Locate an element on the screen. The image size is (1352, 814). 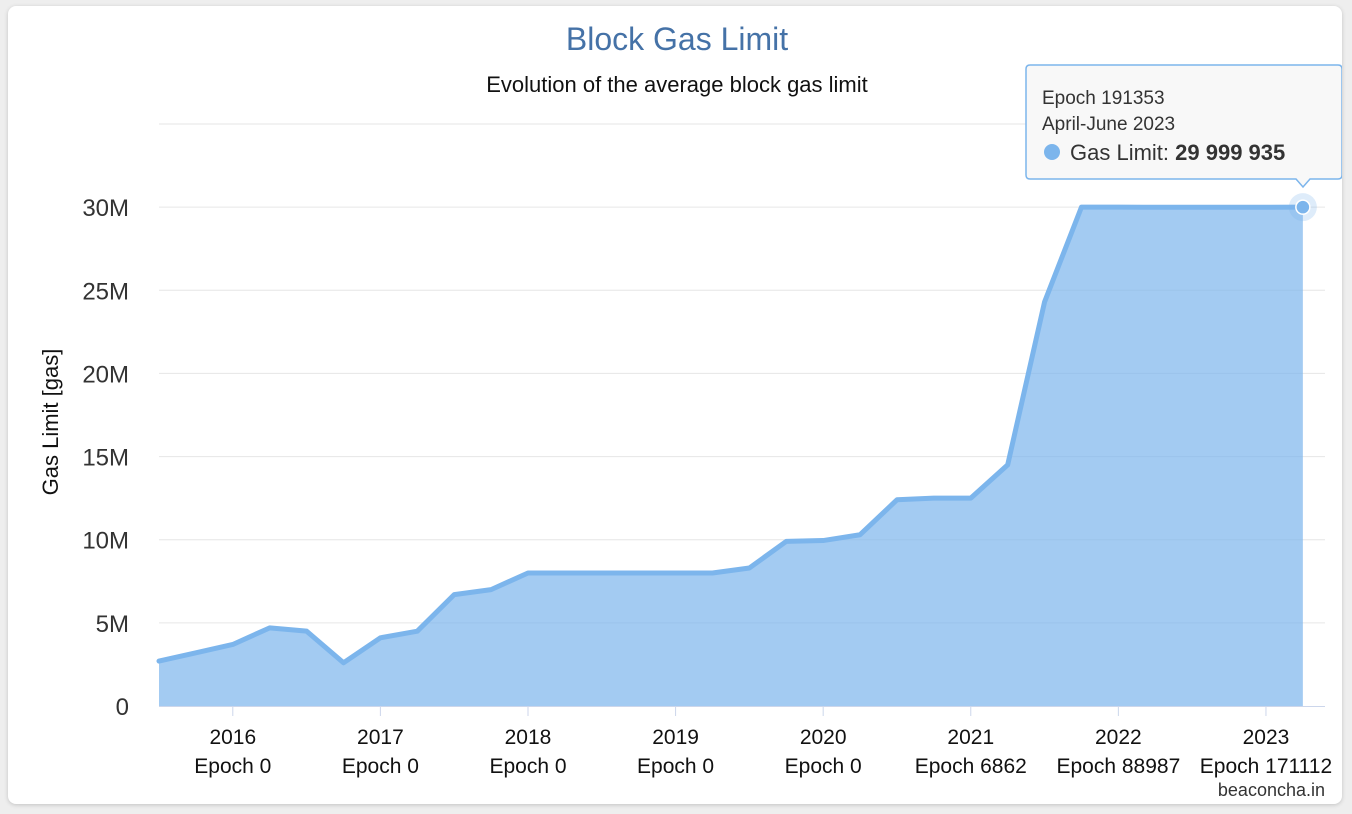
y-tick-label: 10M is located at coordinates (105, 541).